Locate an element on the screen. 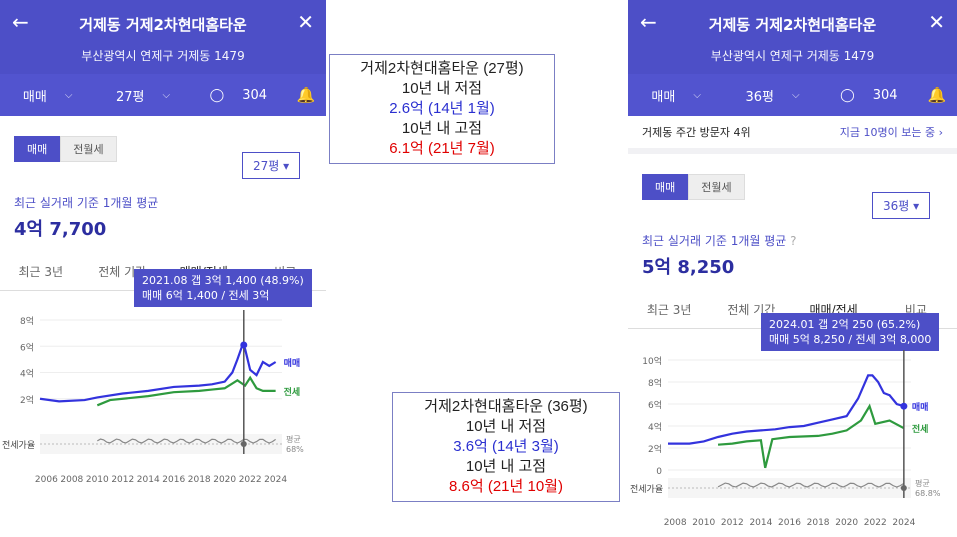 This screenshot has height=537, width=957. size-select: 27평 ▾ is located at coordinates (271, 165).